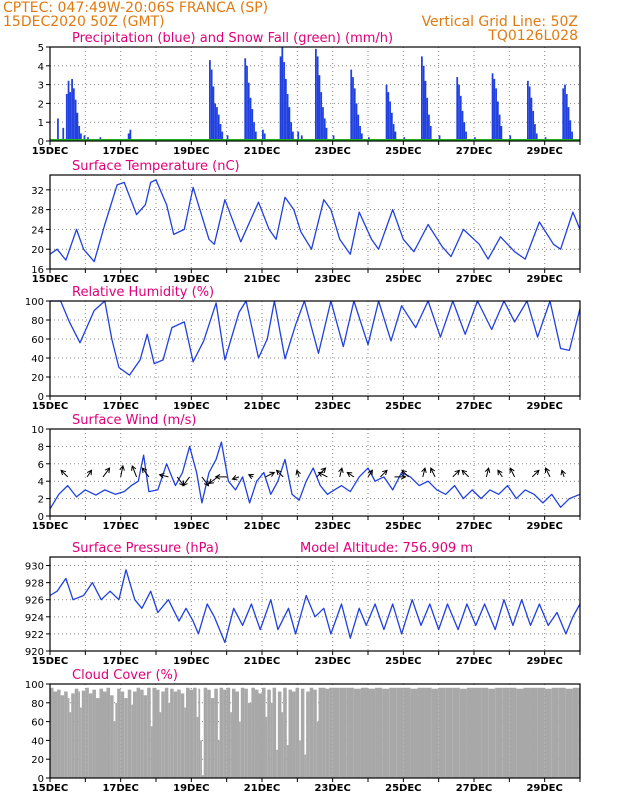 The width and height of the screenshot is (618, 800). Describe the element at coordinates (499, 22) in the screenshot. I see `grid-note-label: Vertical Grid Line: 50Z` at that location.